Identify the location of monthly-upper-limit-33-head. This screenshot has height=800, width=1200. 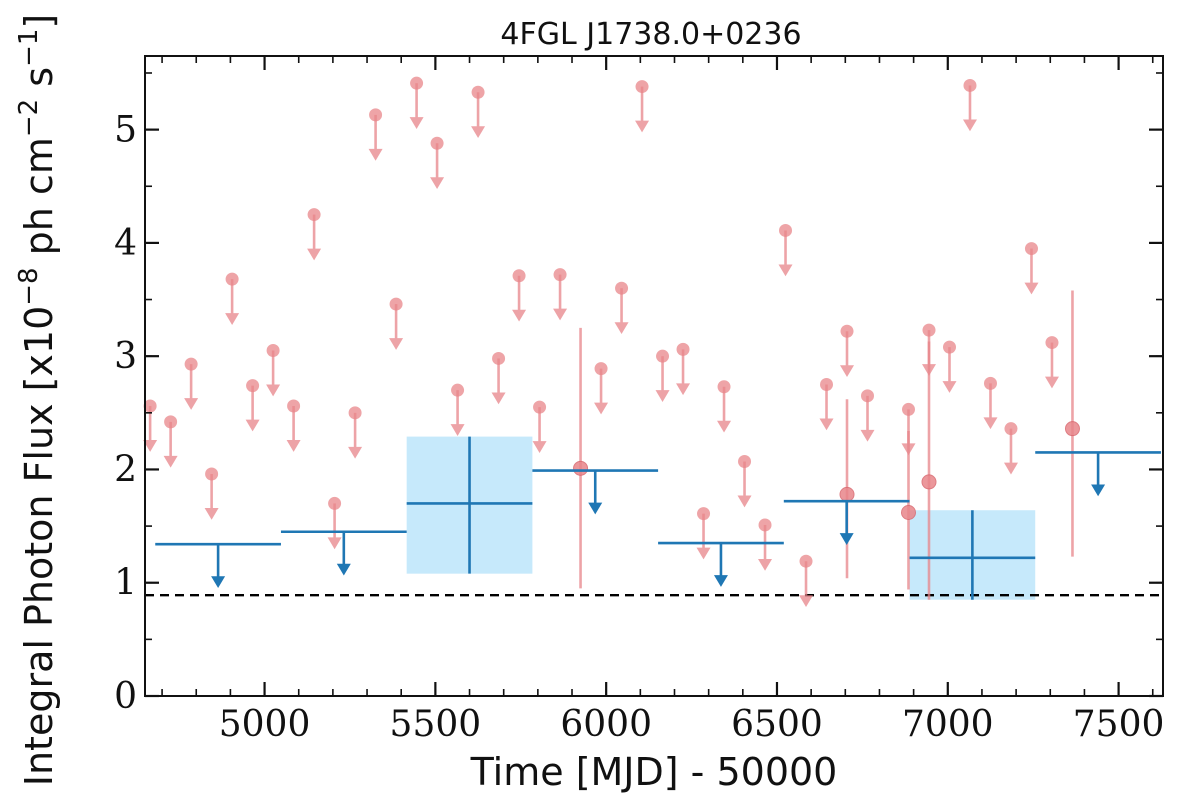
(847, 371).